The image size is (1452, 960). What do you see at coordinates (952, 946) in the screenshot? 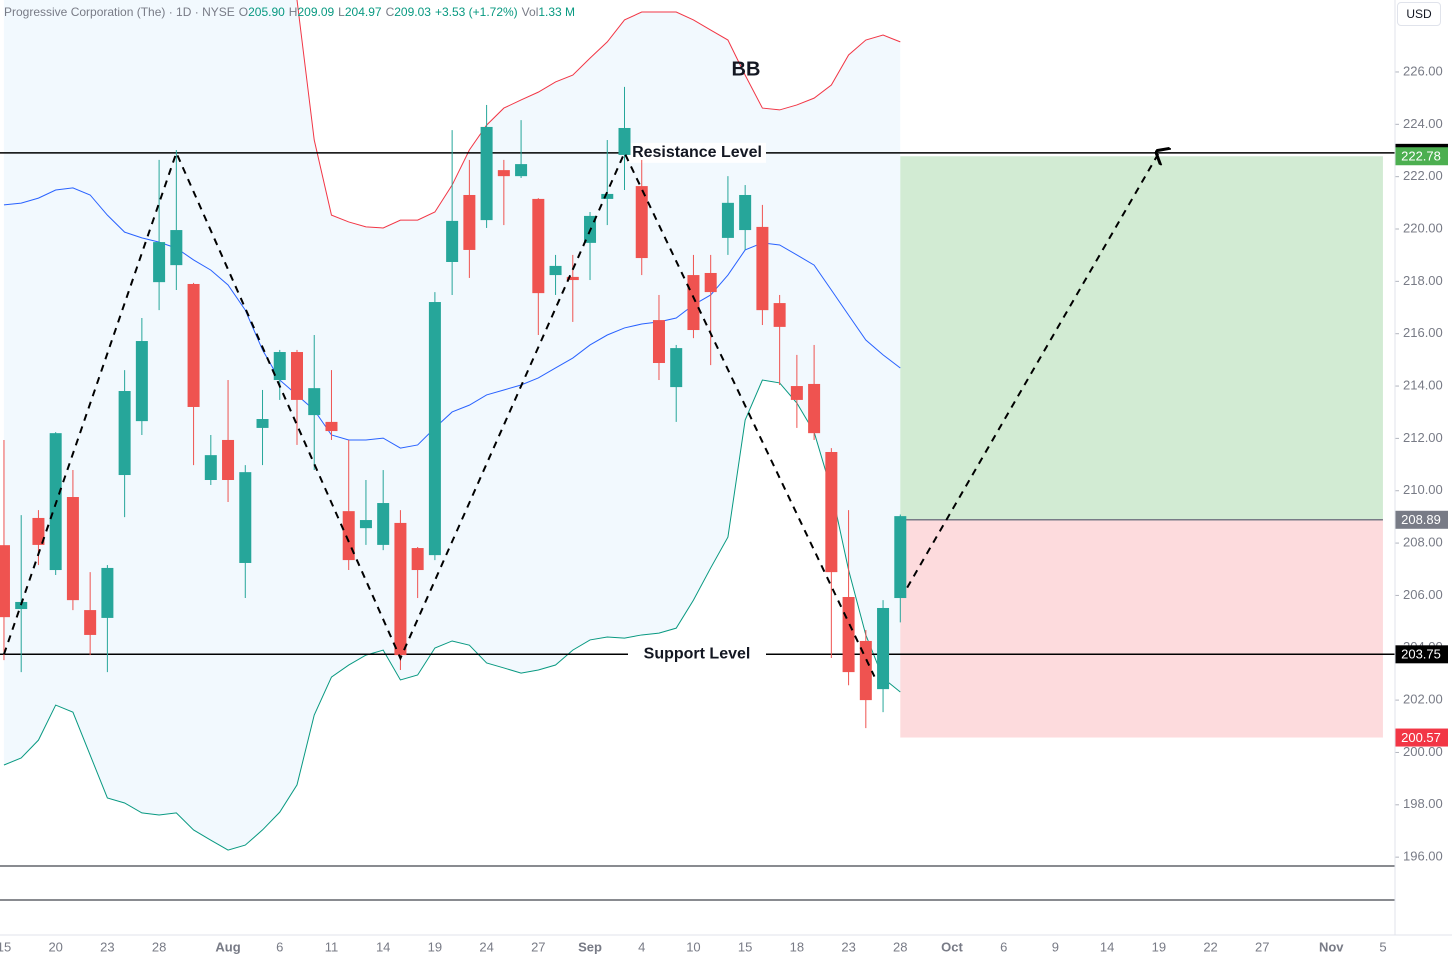
I see `x-tick-label: Oct` at bounding box center [952, 946].